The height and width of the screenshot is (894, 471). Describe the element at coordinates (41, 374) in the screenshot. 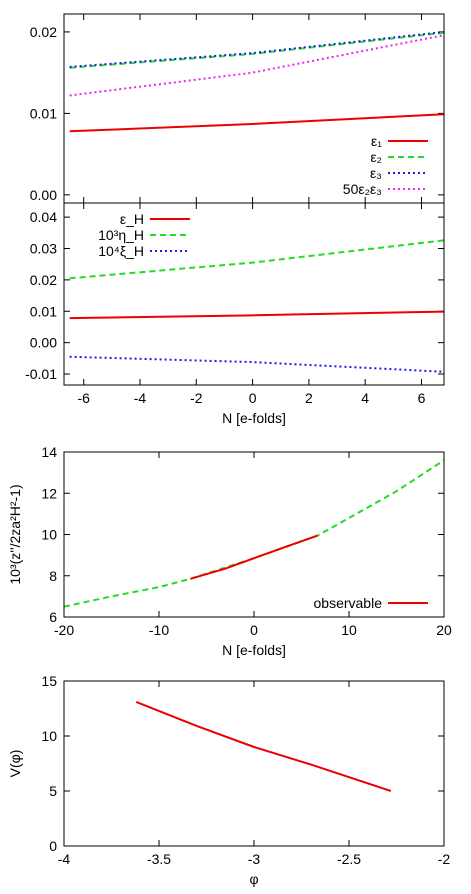

I see `y-tick-label: -0.01` at that location.